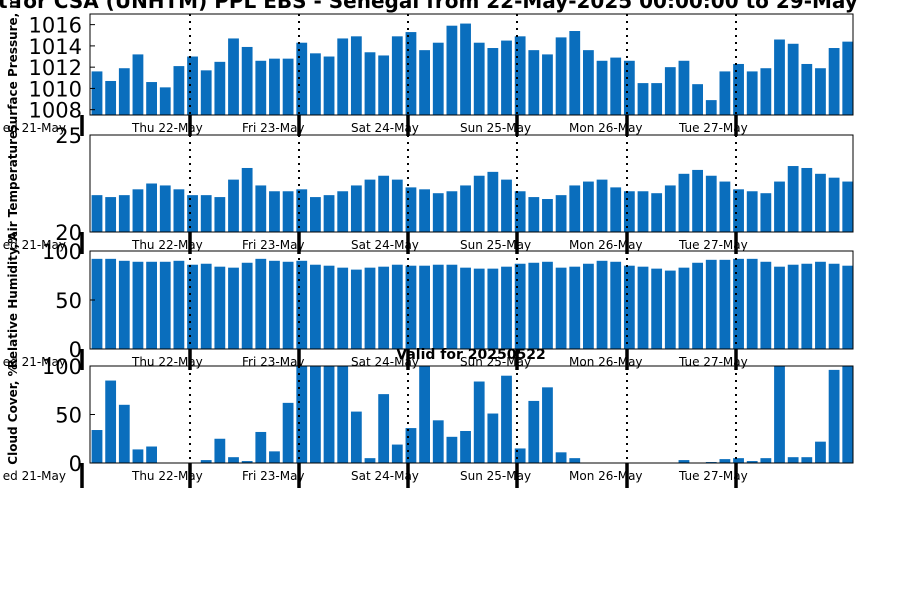  What do you see at coordinates (471, 64) in the screenshot?
I see `plot-frame` at bounding box center [471, 64].